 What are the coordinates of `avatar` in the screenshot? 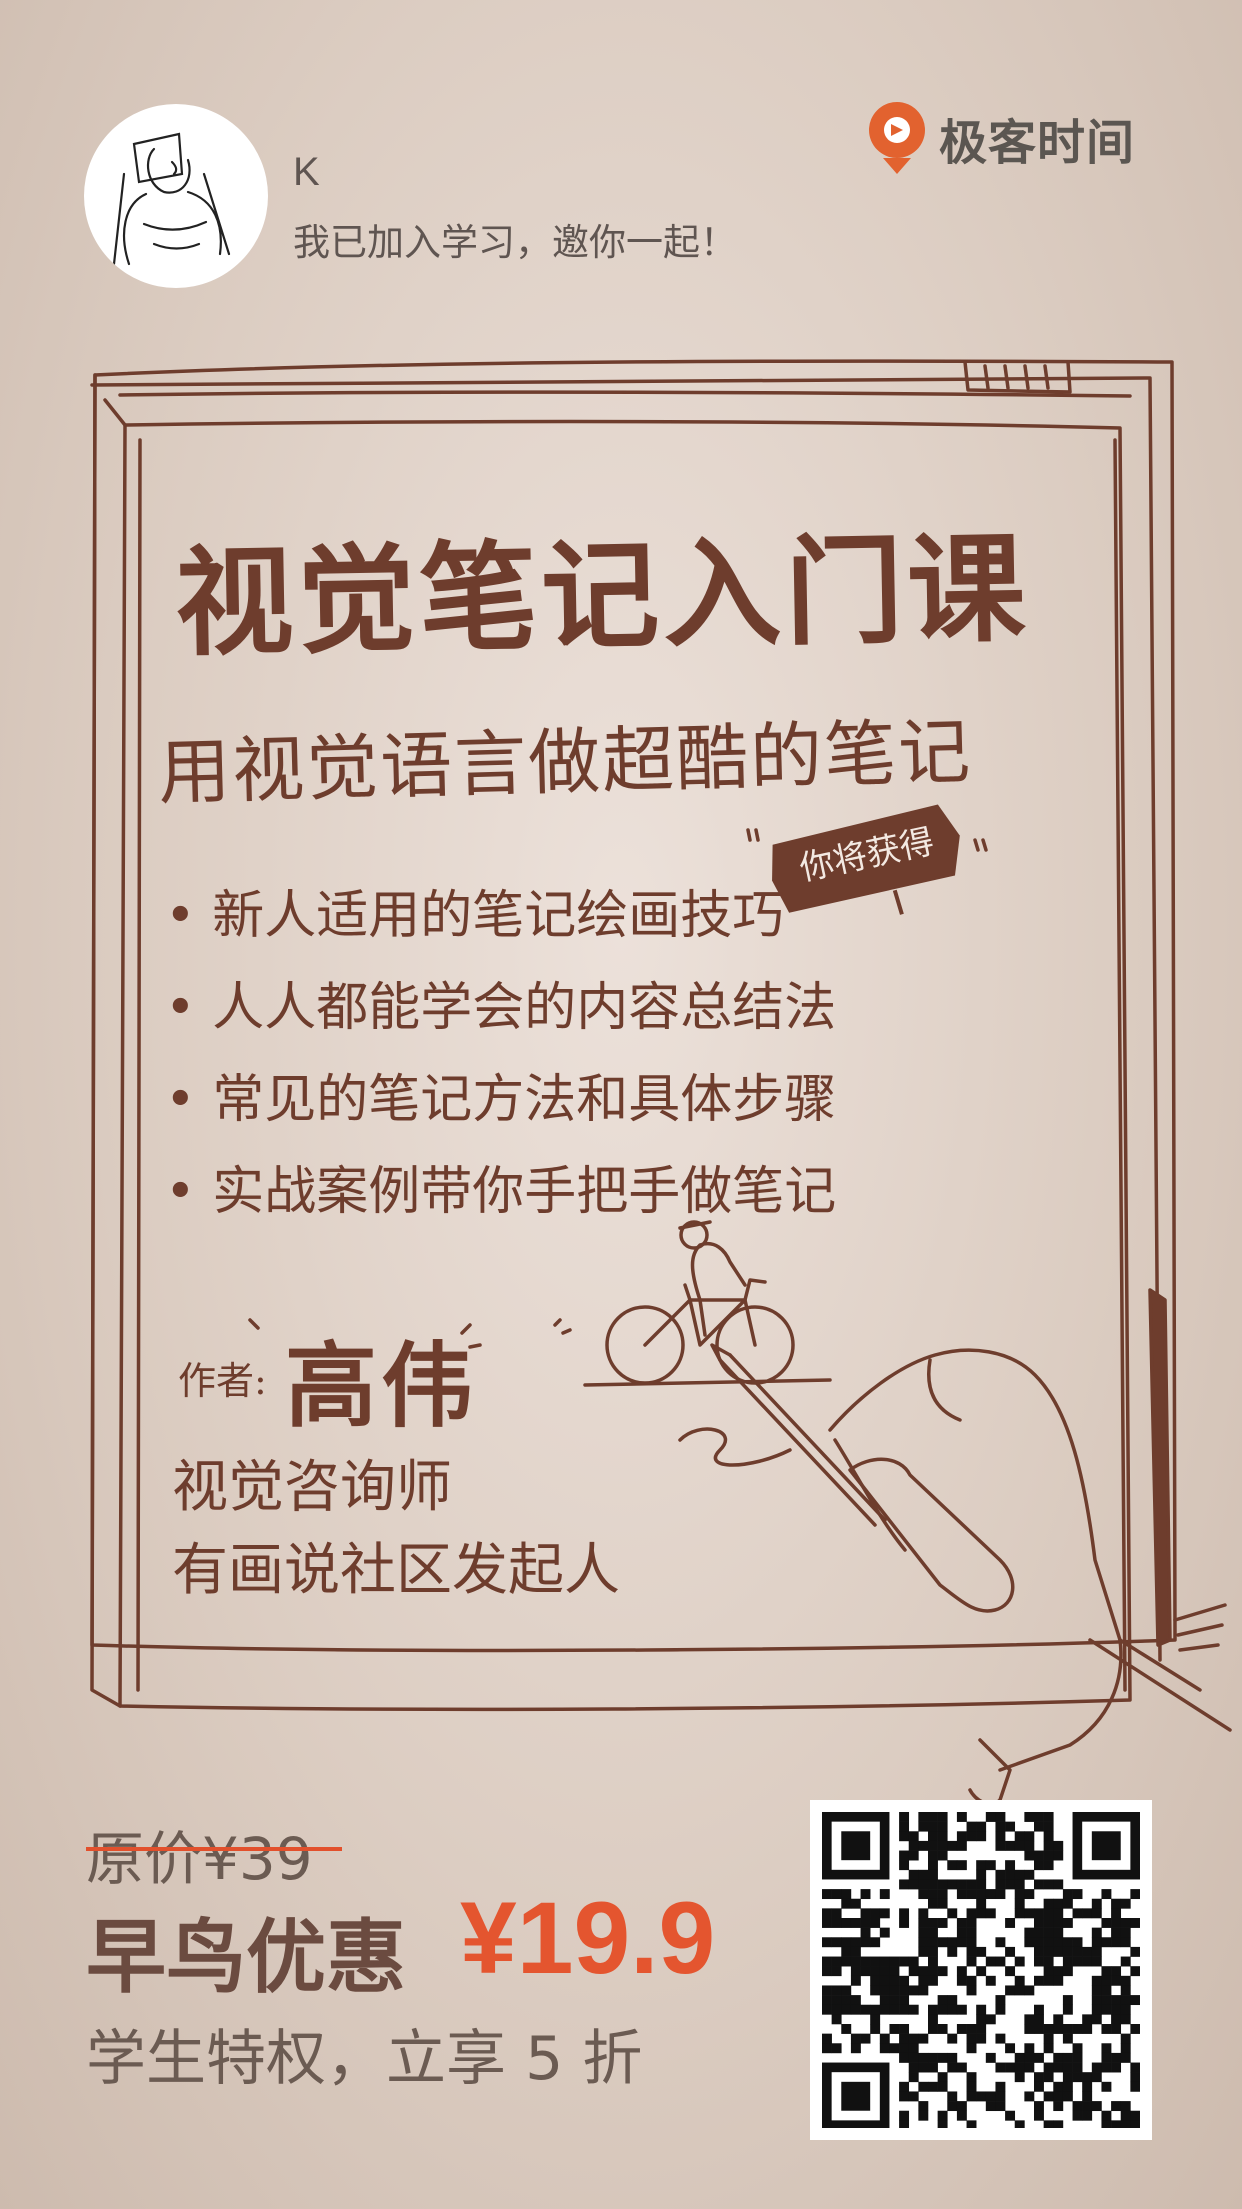 It's located at (176, 196).